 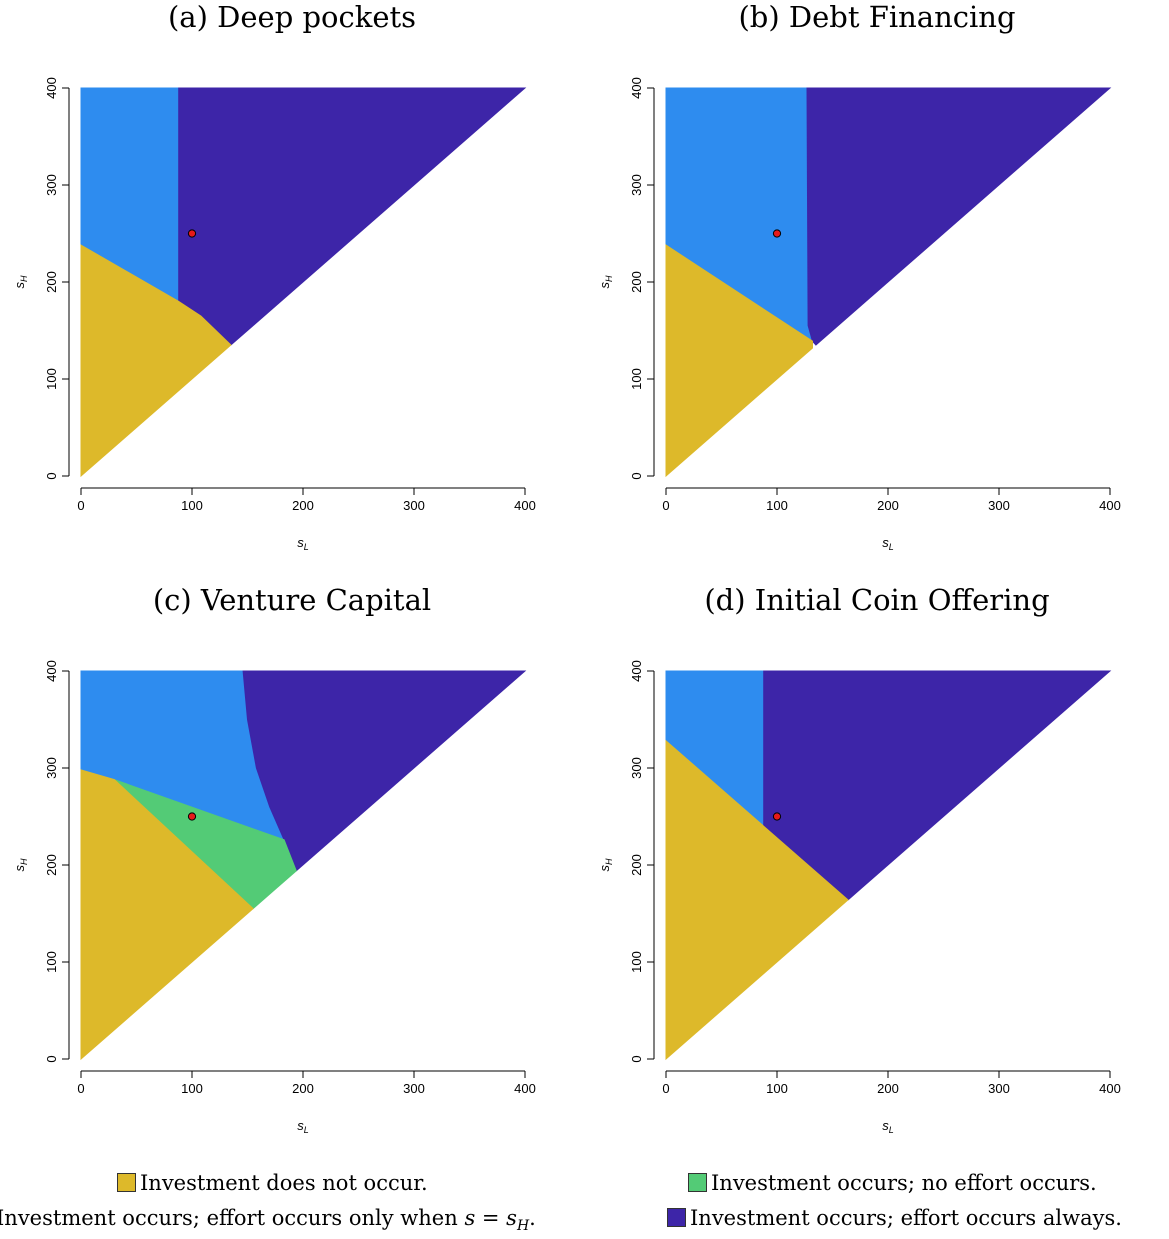 What do you see at coordinates (126, 1182) in the screenshot?
I see `legend-swatch-no-investment` at bounding box center [126, 1182].